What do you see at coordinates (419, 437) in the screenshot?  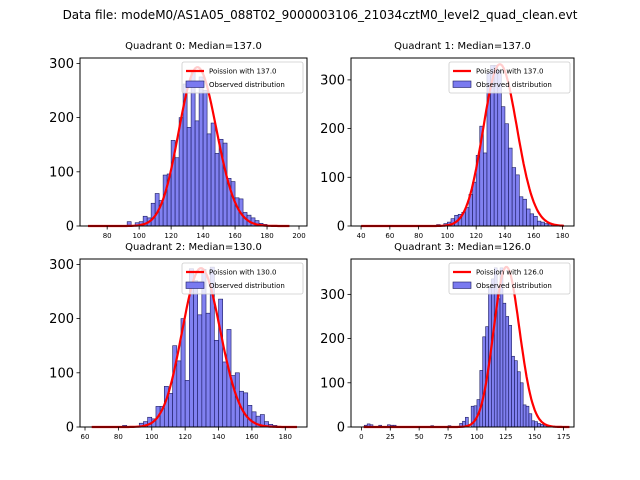 I see `x-tick-label: 50` at bounding box center [419, 437].